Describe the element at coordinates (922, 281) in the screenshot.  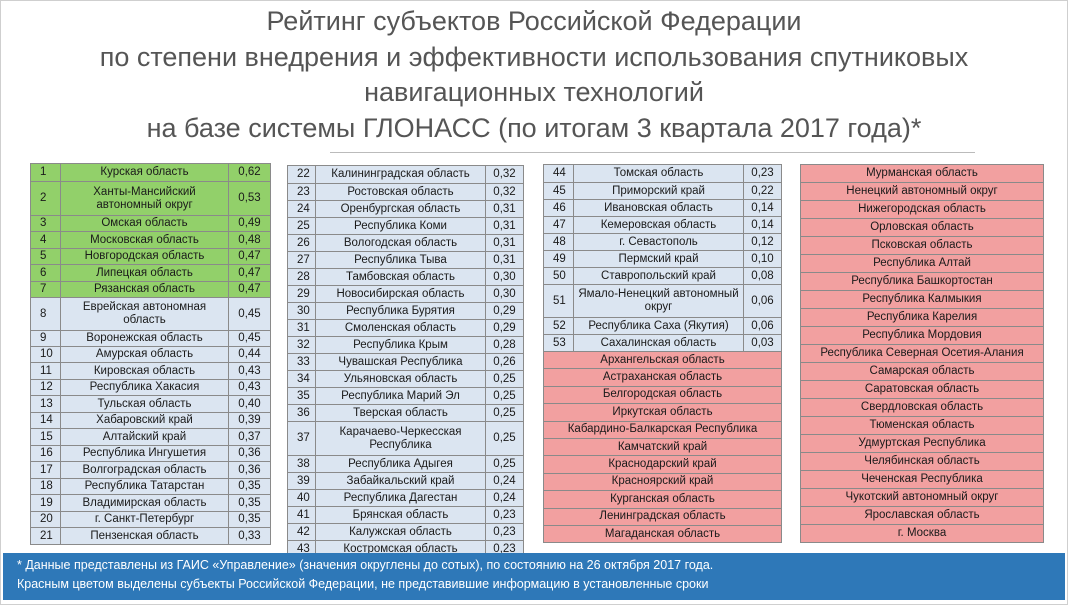
I see `table-row: Республика Башкортостан` at that location.